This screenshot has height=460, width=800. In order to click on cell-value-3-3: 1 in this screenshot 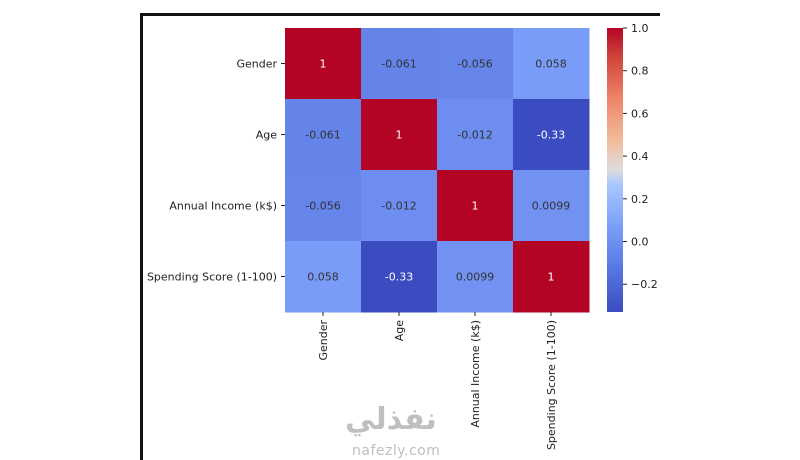, I will do `click(551, 277)`.